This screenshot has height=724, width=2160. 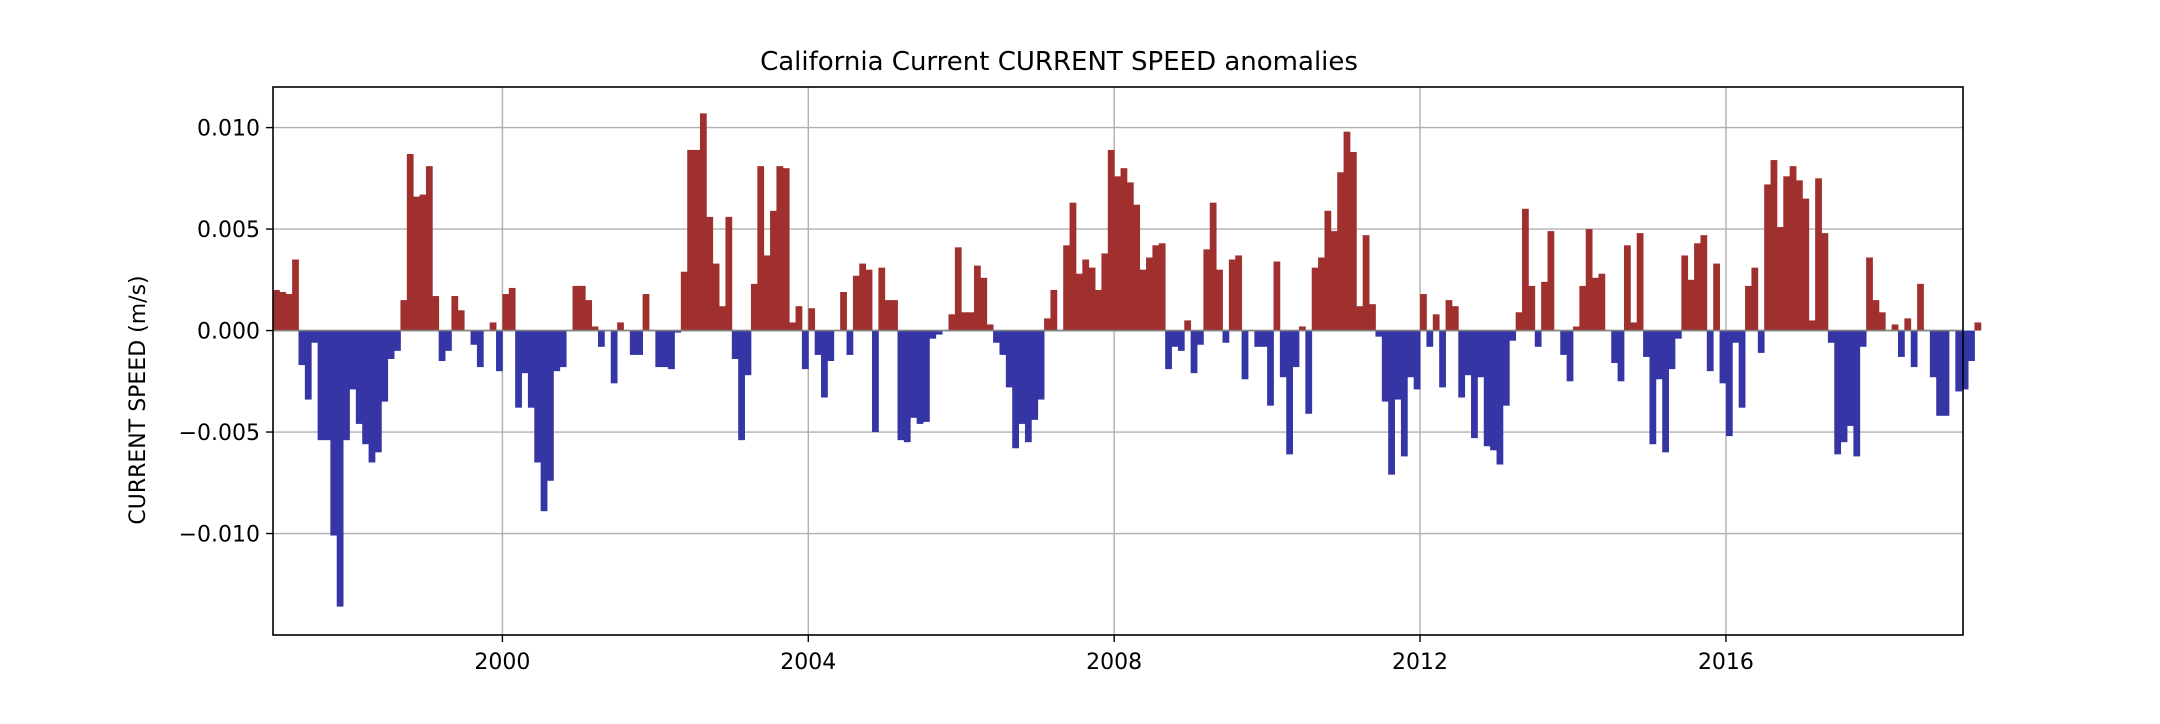 What do you see at coordinates (228, 230) in the screenshot?
I see `y-tick-label: 0.005` at bounding box center [228, 230].